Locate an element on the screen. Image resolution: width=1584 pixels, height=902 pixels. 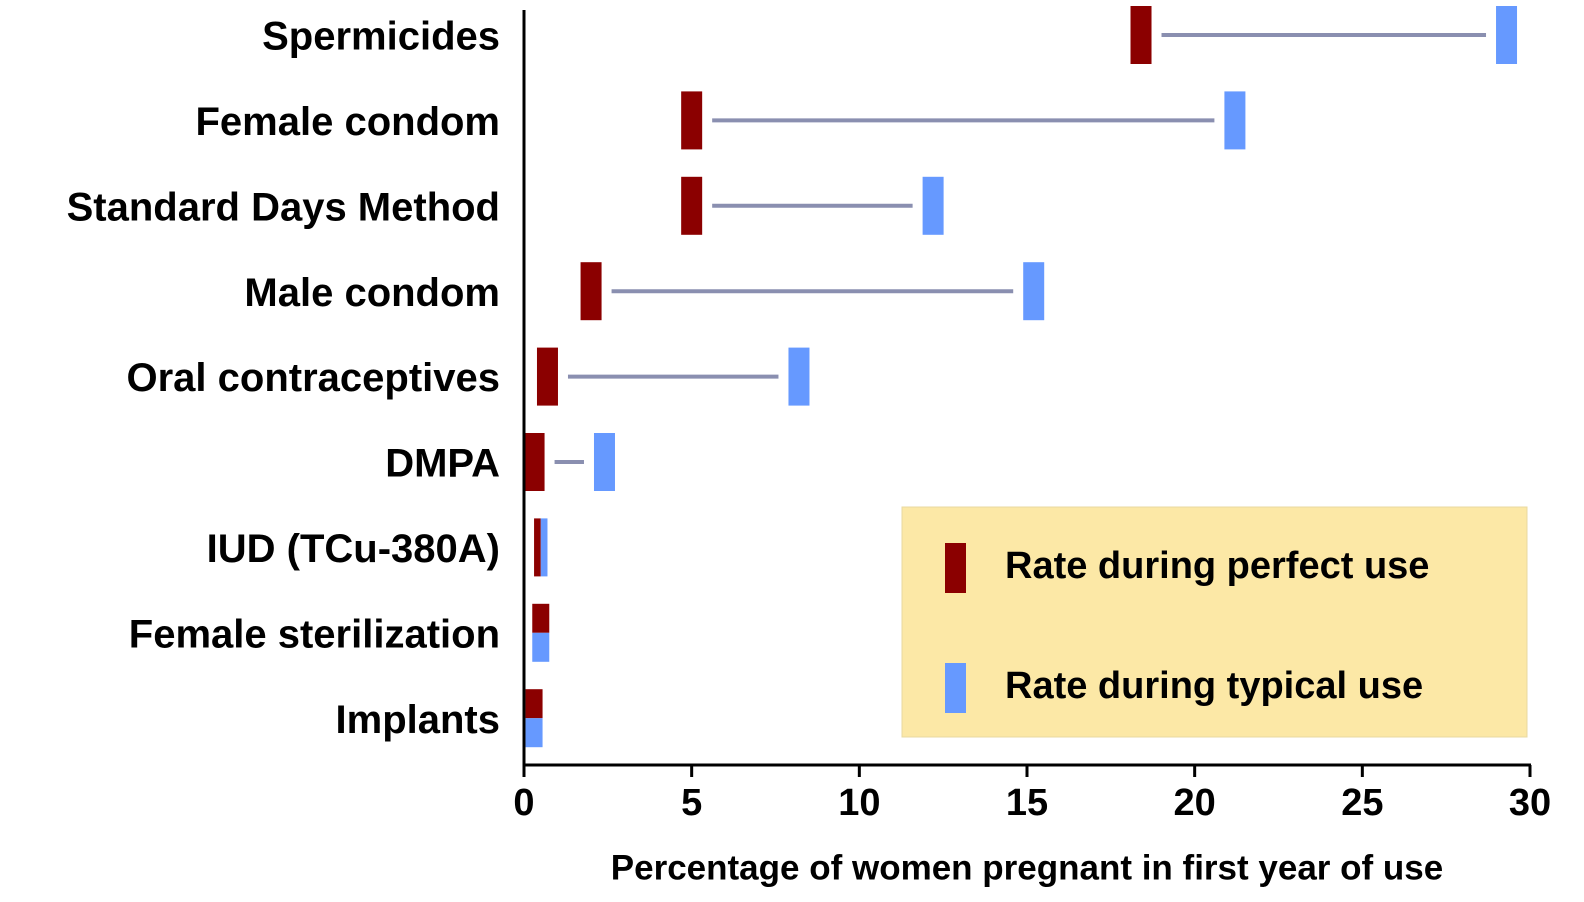
category-label: Male condom is located at coordinates (372, 293).